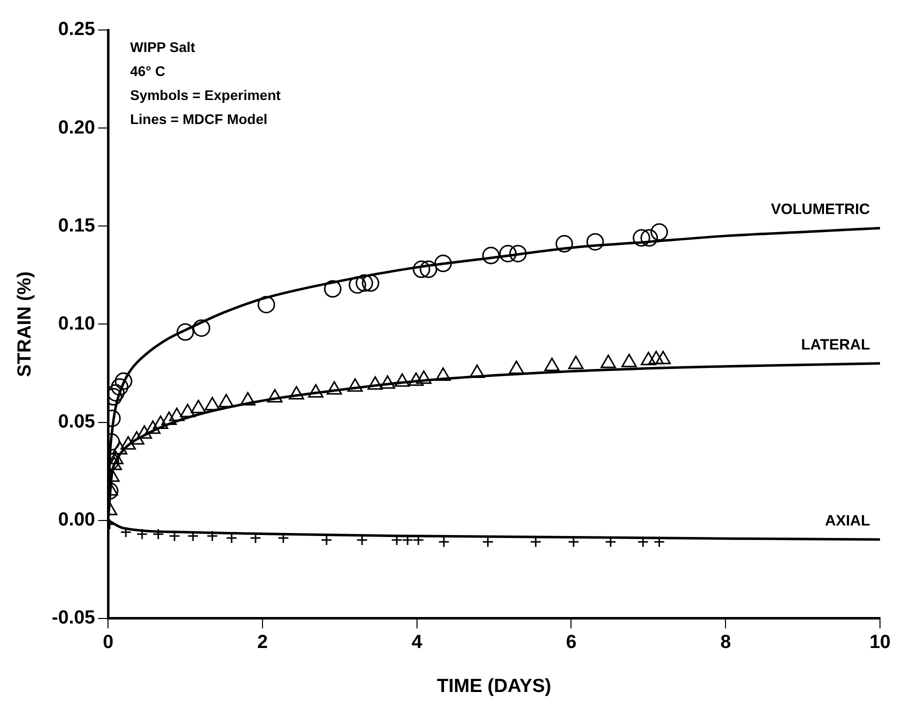  Describe the element at coordinates (77, 29) in the screenshot. I see `y-tick-label: 0.25` at that location.